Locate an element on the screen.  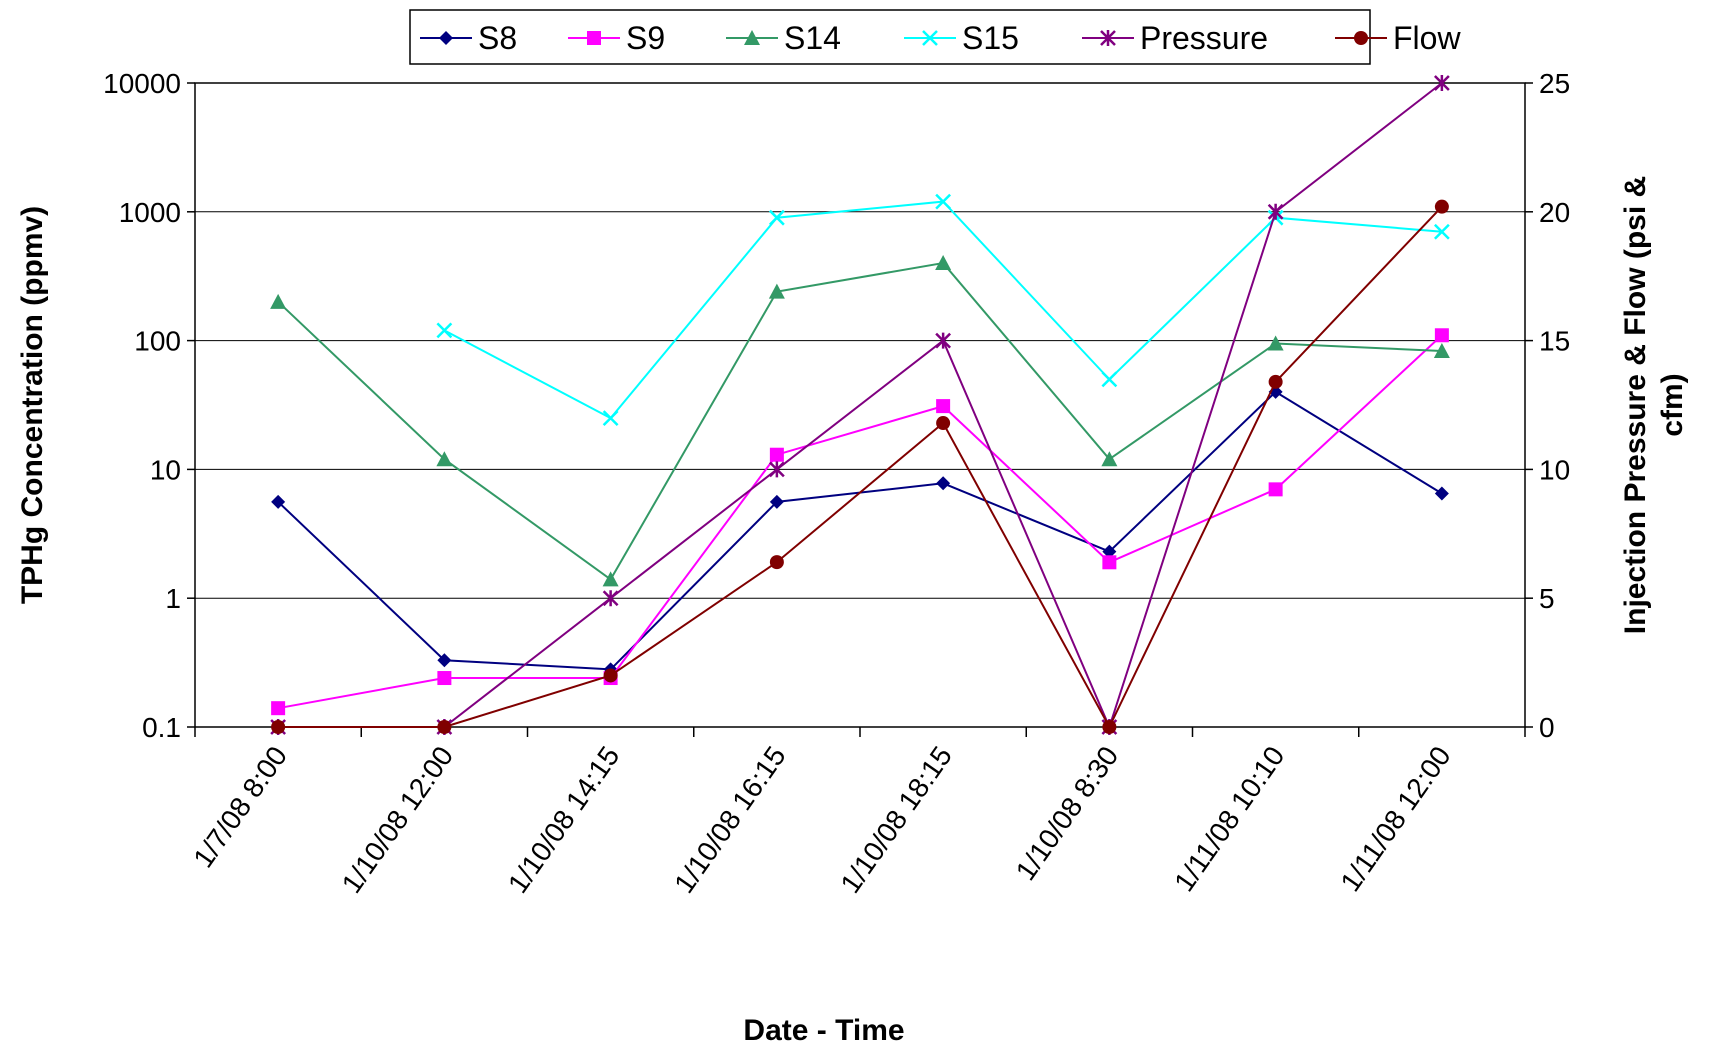
y-axis-title: TPHg Concentration (ppmv) is located at coordinates (32, 405).